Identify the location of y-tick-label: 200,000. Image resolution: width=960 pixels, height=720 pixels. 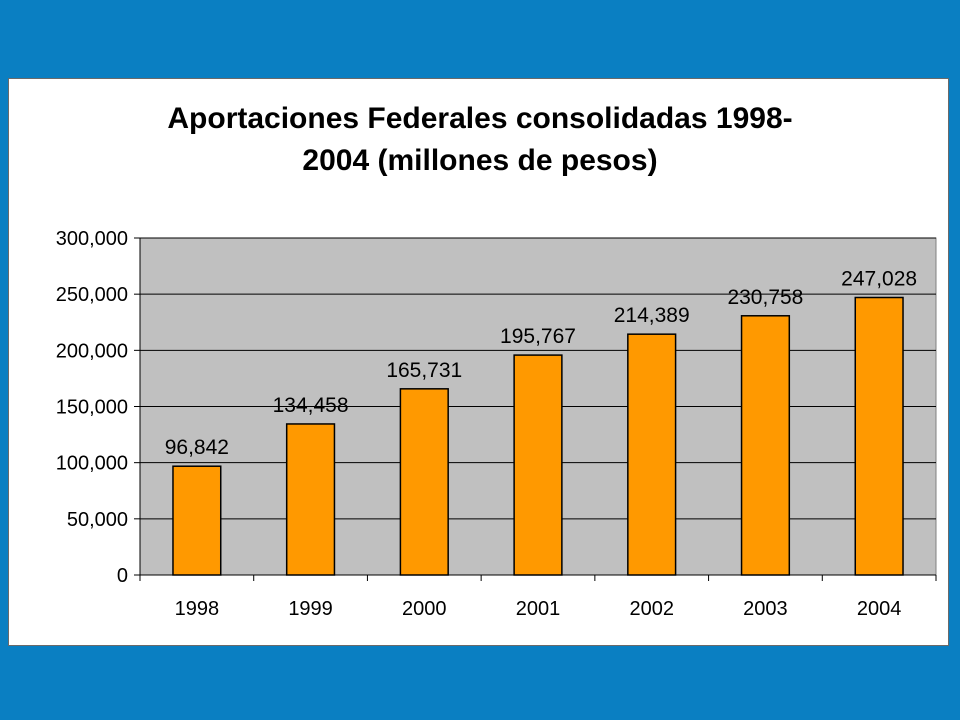
(92, 351).